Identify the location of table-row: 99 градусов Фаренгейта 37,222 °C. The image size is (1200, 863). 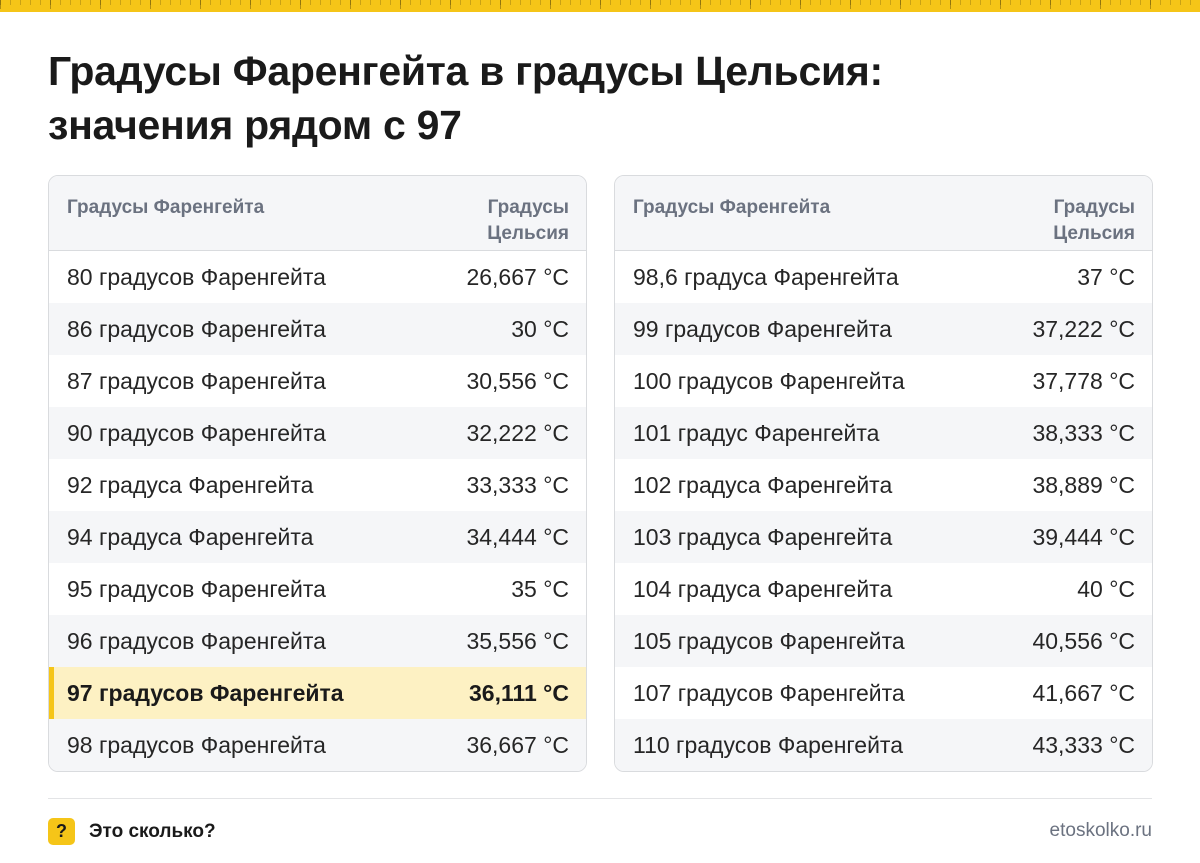
(883, 329).